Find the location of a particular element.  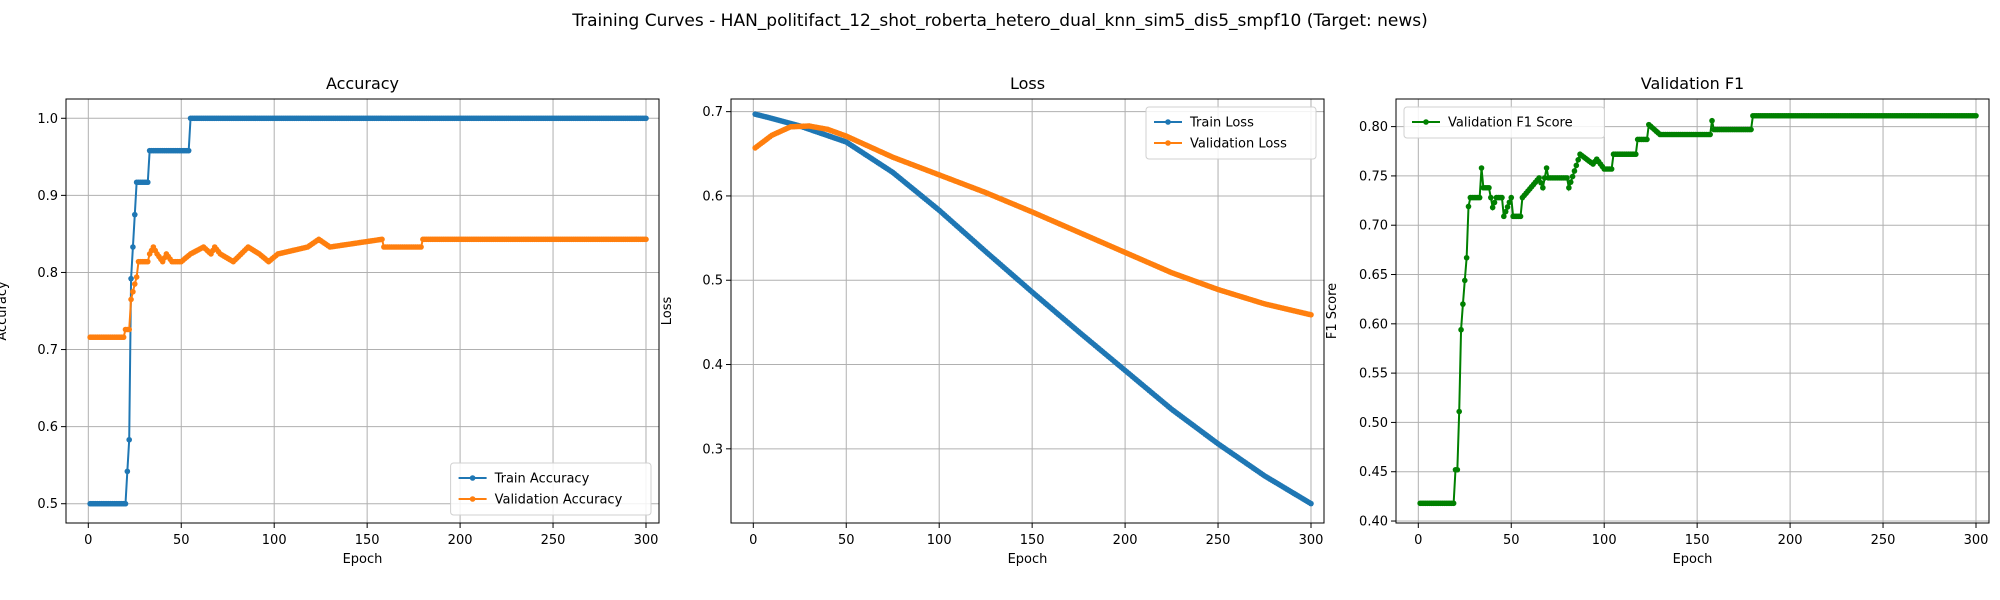

legend: Train Accuracy Validation Accuracy is located at coordinates (551, 489).